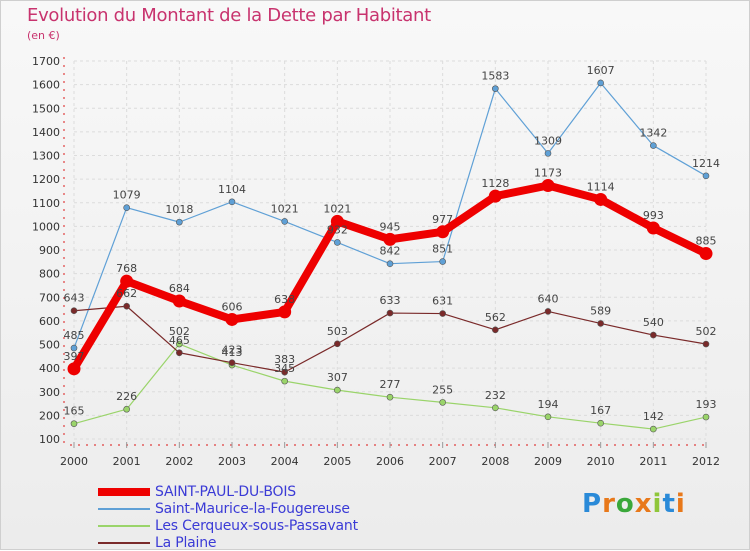 Image resolution: width=750 pixels, height=551 pixels. I want to click on data-label: 540, so click(653, 322).